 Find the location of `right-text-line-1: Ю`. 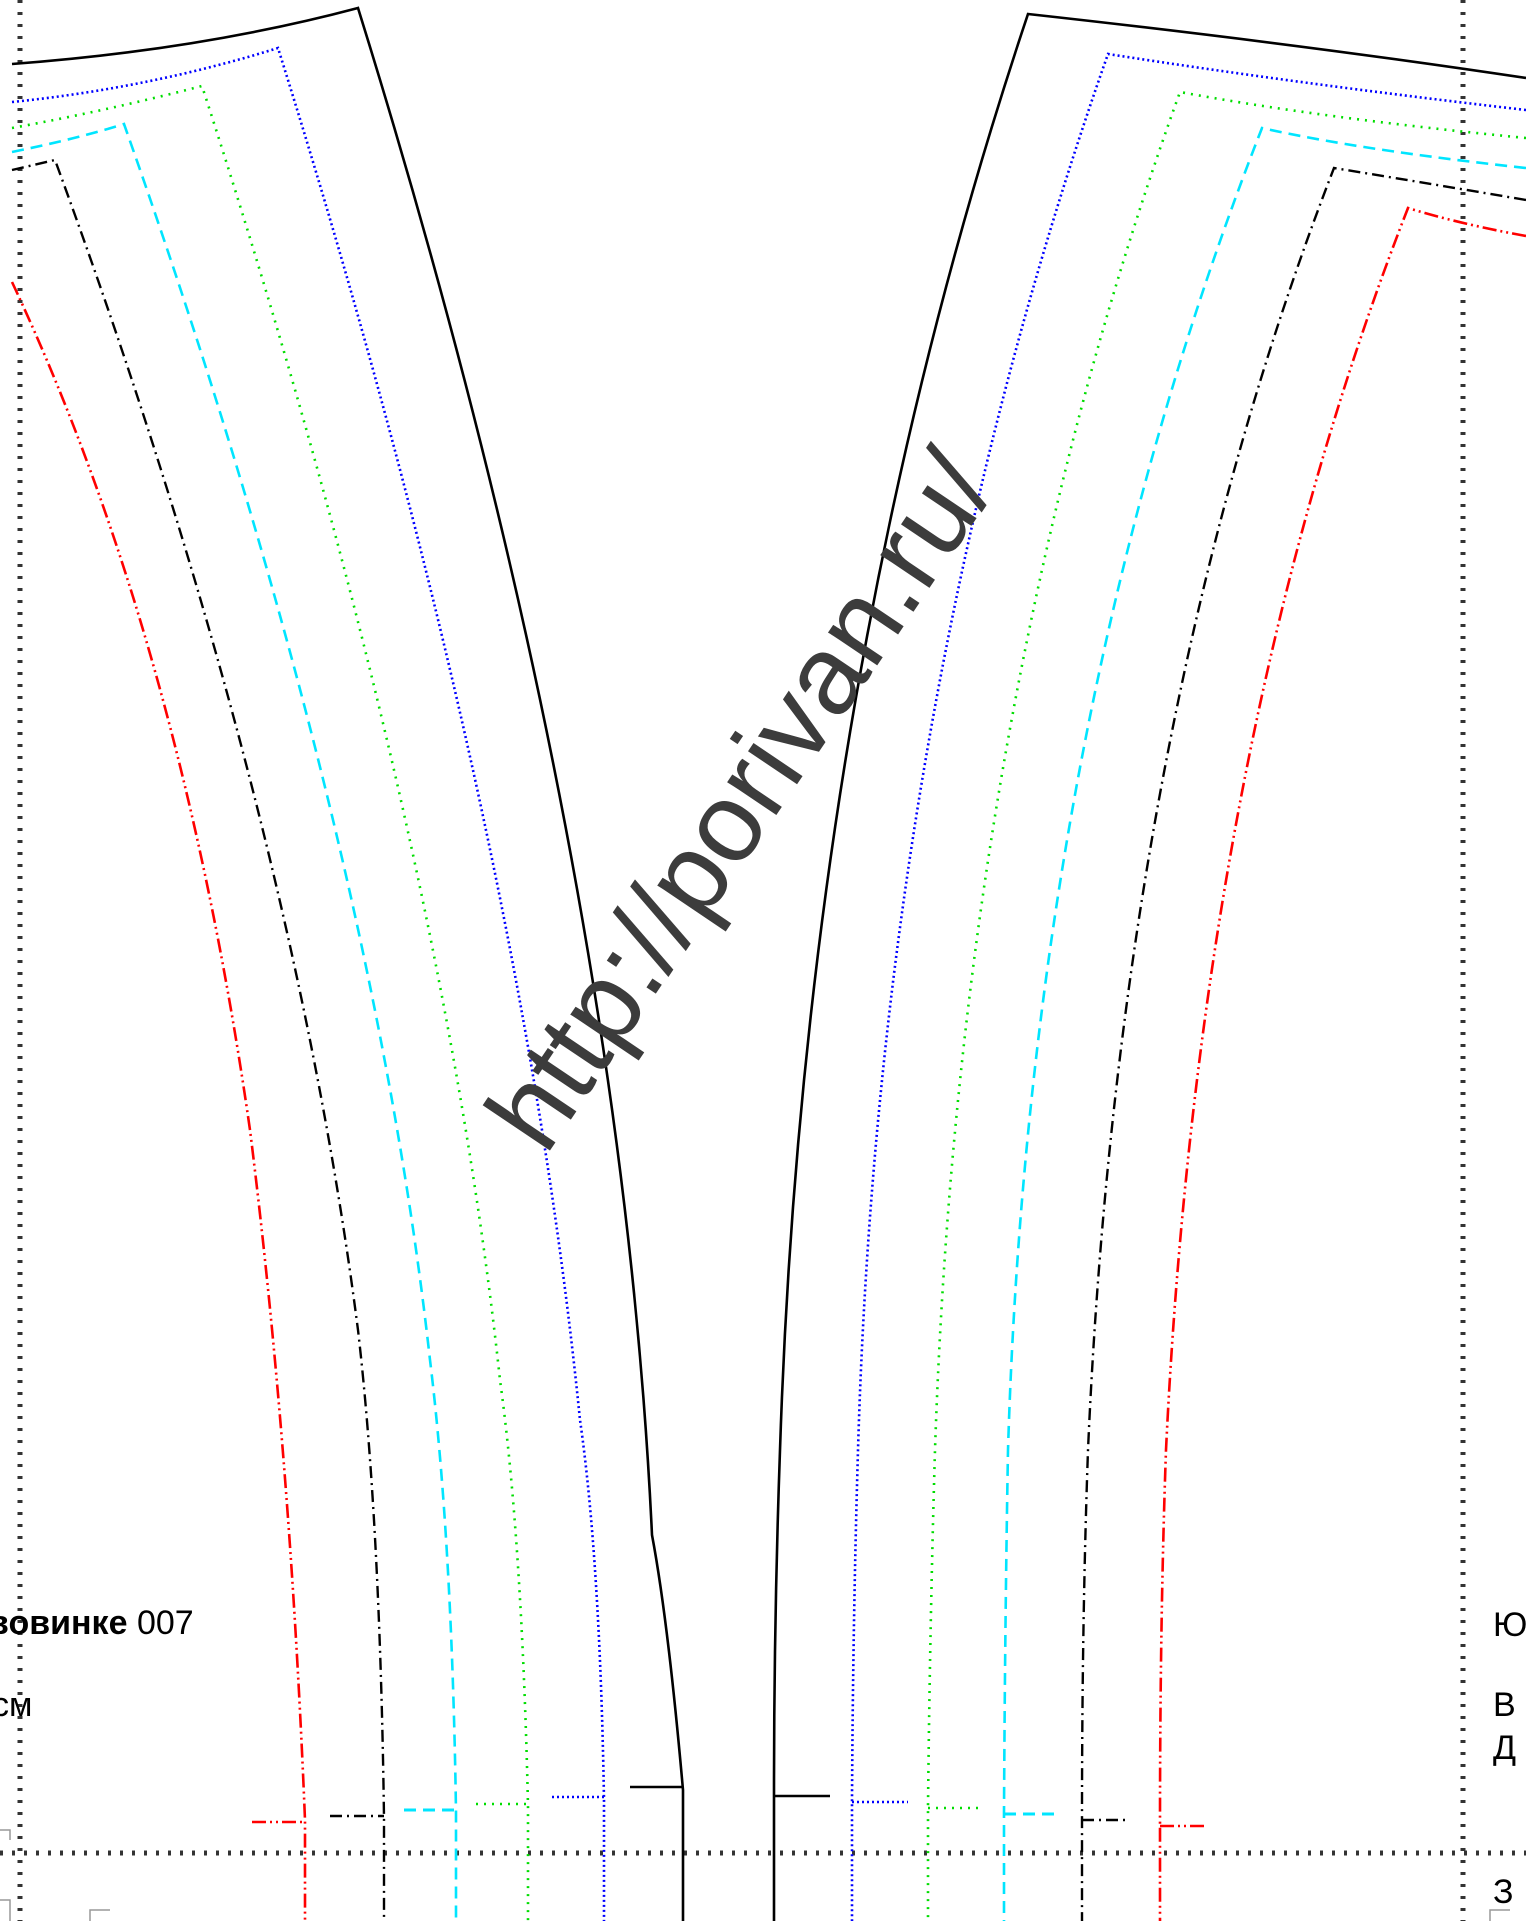

right-text-line-1: Ю is located at coordinates (1509, 1625).